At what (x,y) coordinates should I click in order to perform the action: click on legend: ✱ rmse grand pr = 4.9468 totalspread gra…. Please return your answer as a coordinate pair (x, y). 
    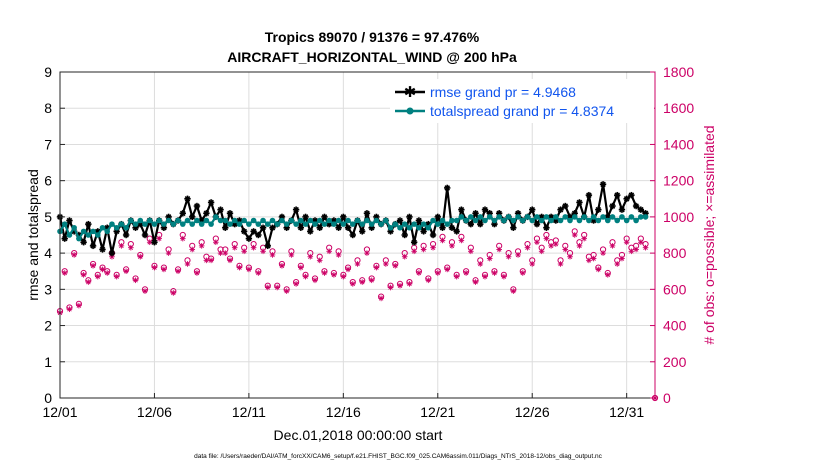
    Looking at the image, I should click on (522, 101).